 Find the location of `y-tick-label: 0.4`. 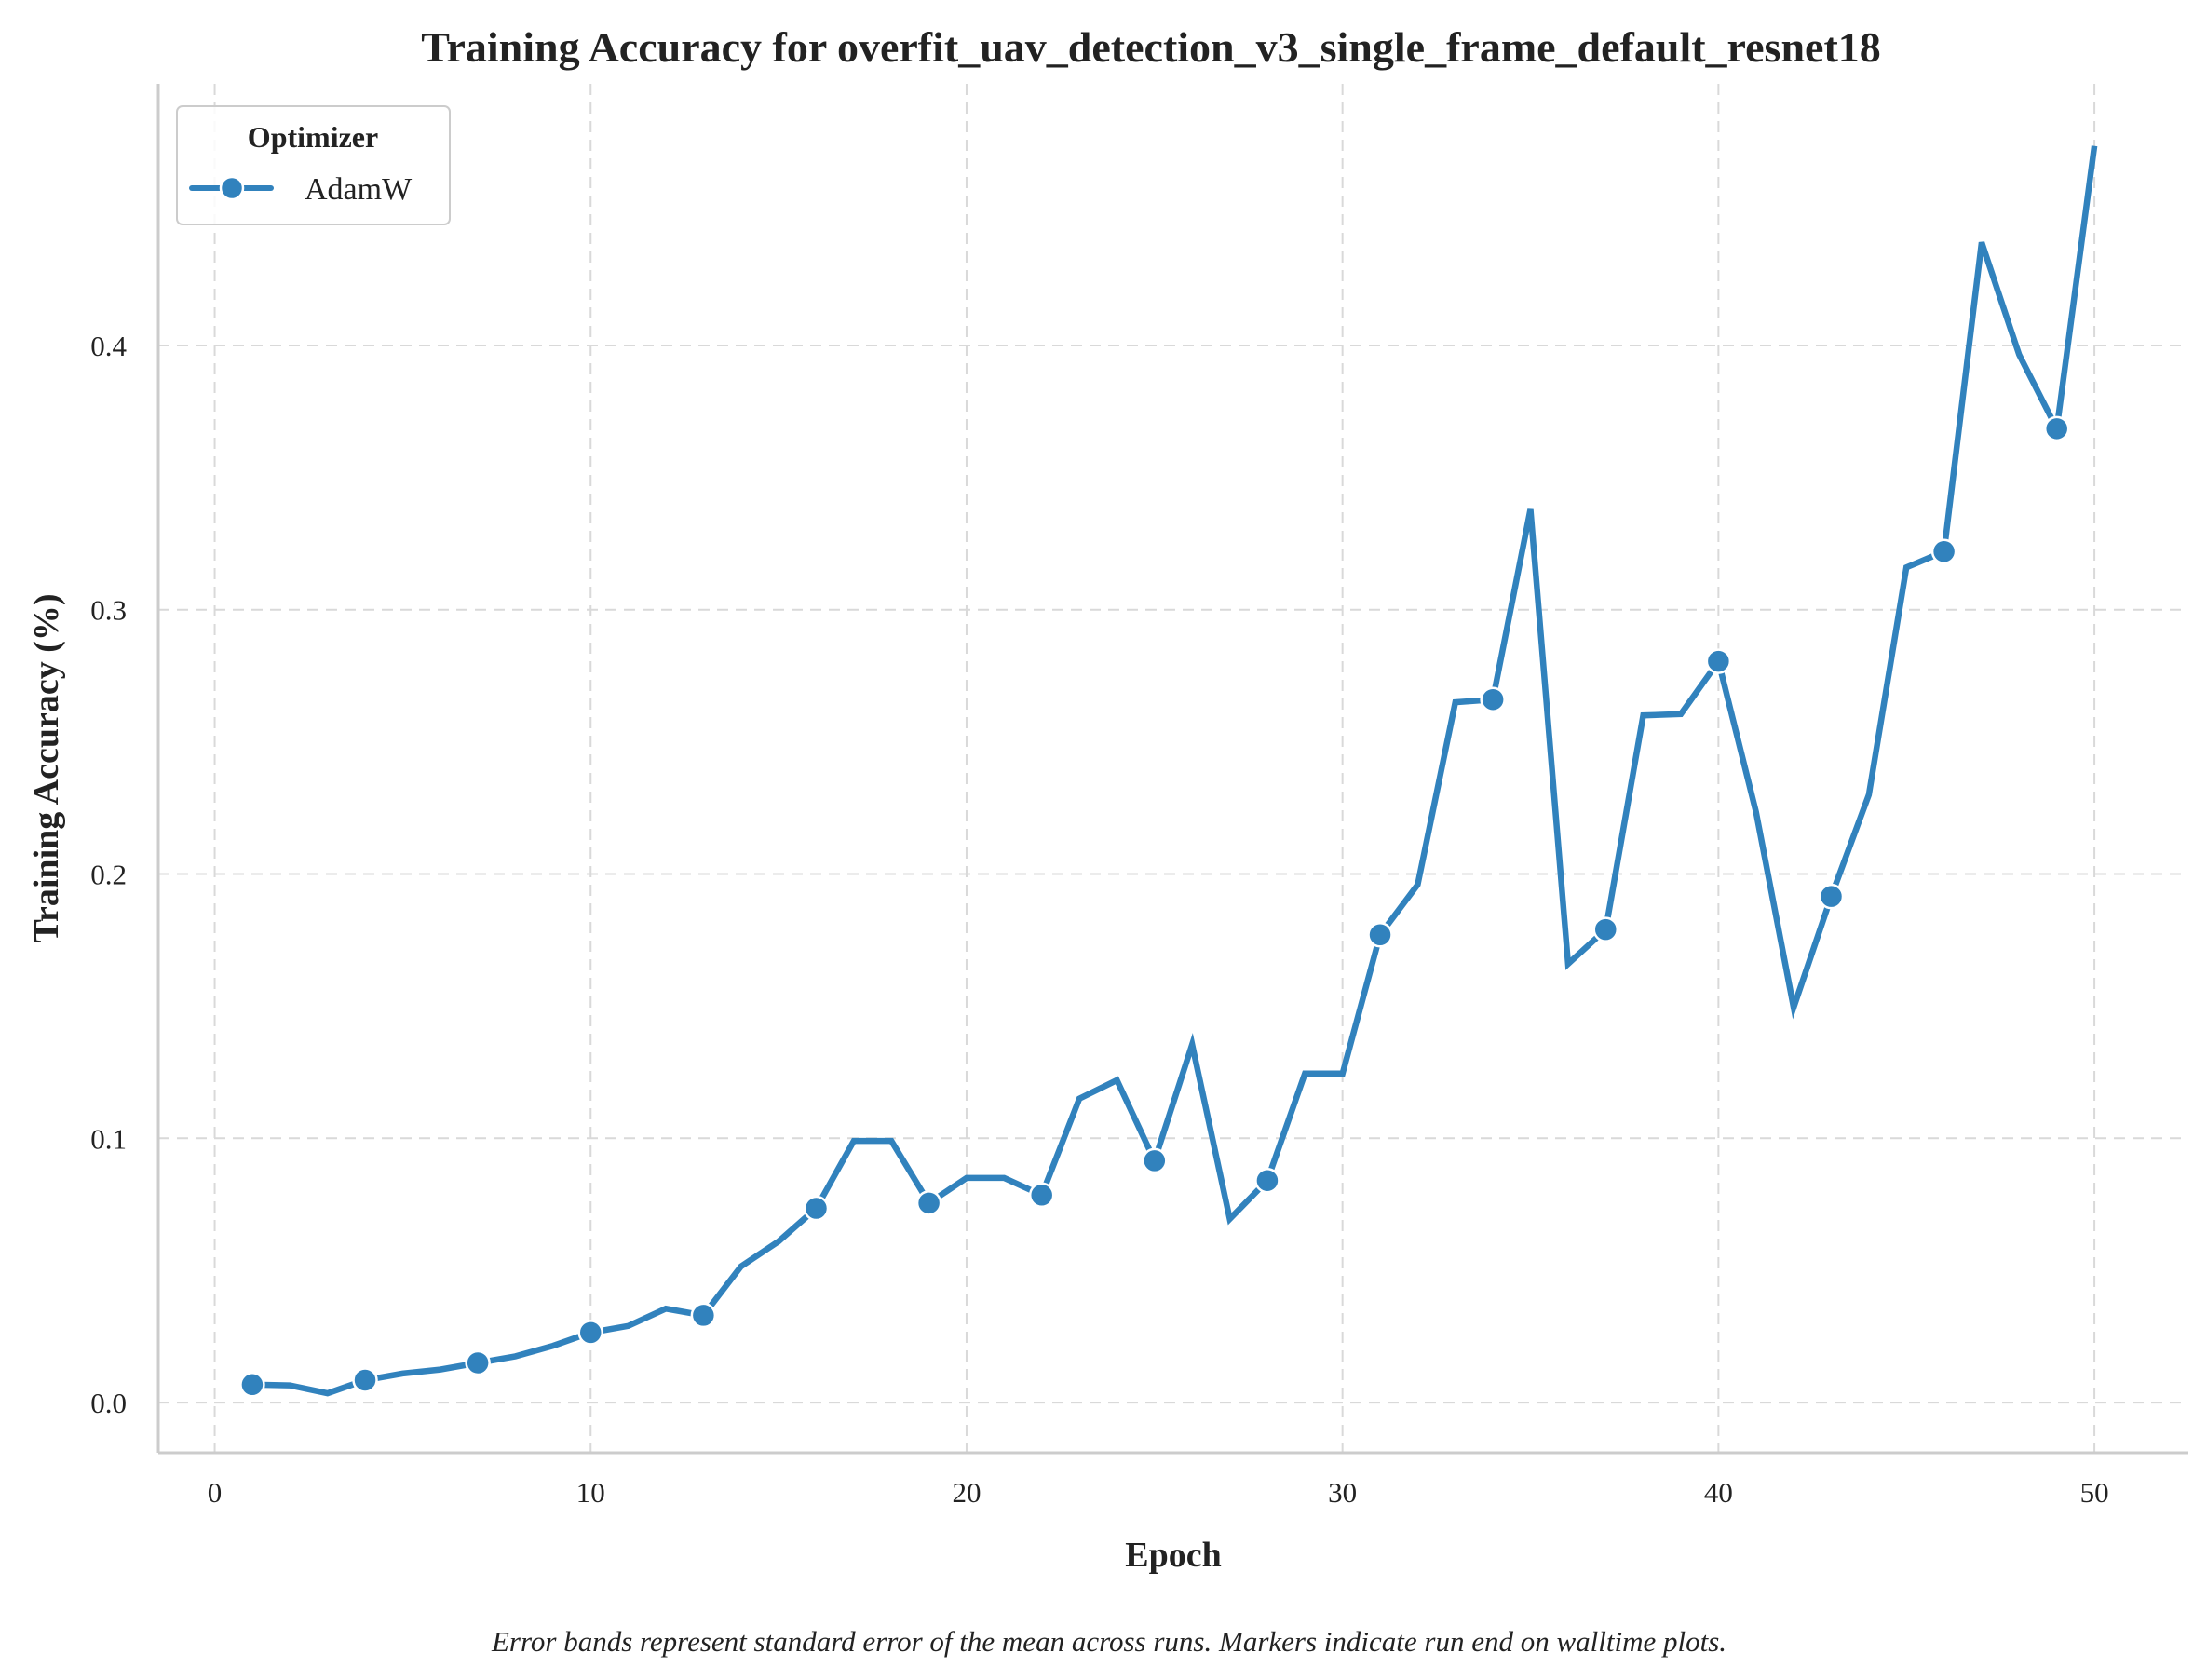

y-tick-label: 0.4 is located at coordinates (108, 346).